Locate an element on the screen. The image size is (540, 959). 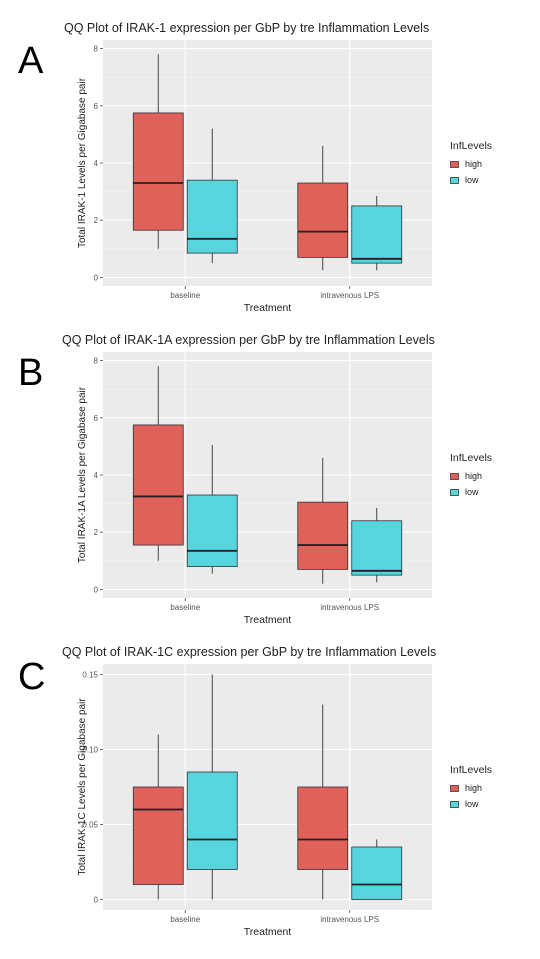
y-axis-title: Total IRAK-1C Levels per Gigabase pair is located at coordinates (82, 787).